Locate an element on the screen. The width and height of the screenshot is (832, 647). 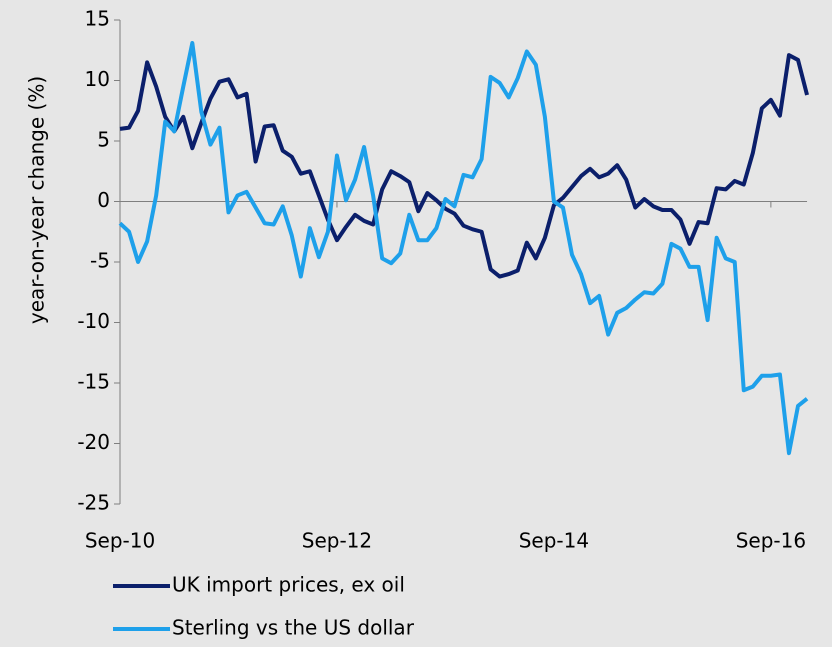
y-tick-label: -10 is located at coordinates (93, 321).